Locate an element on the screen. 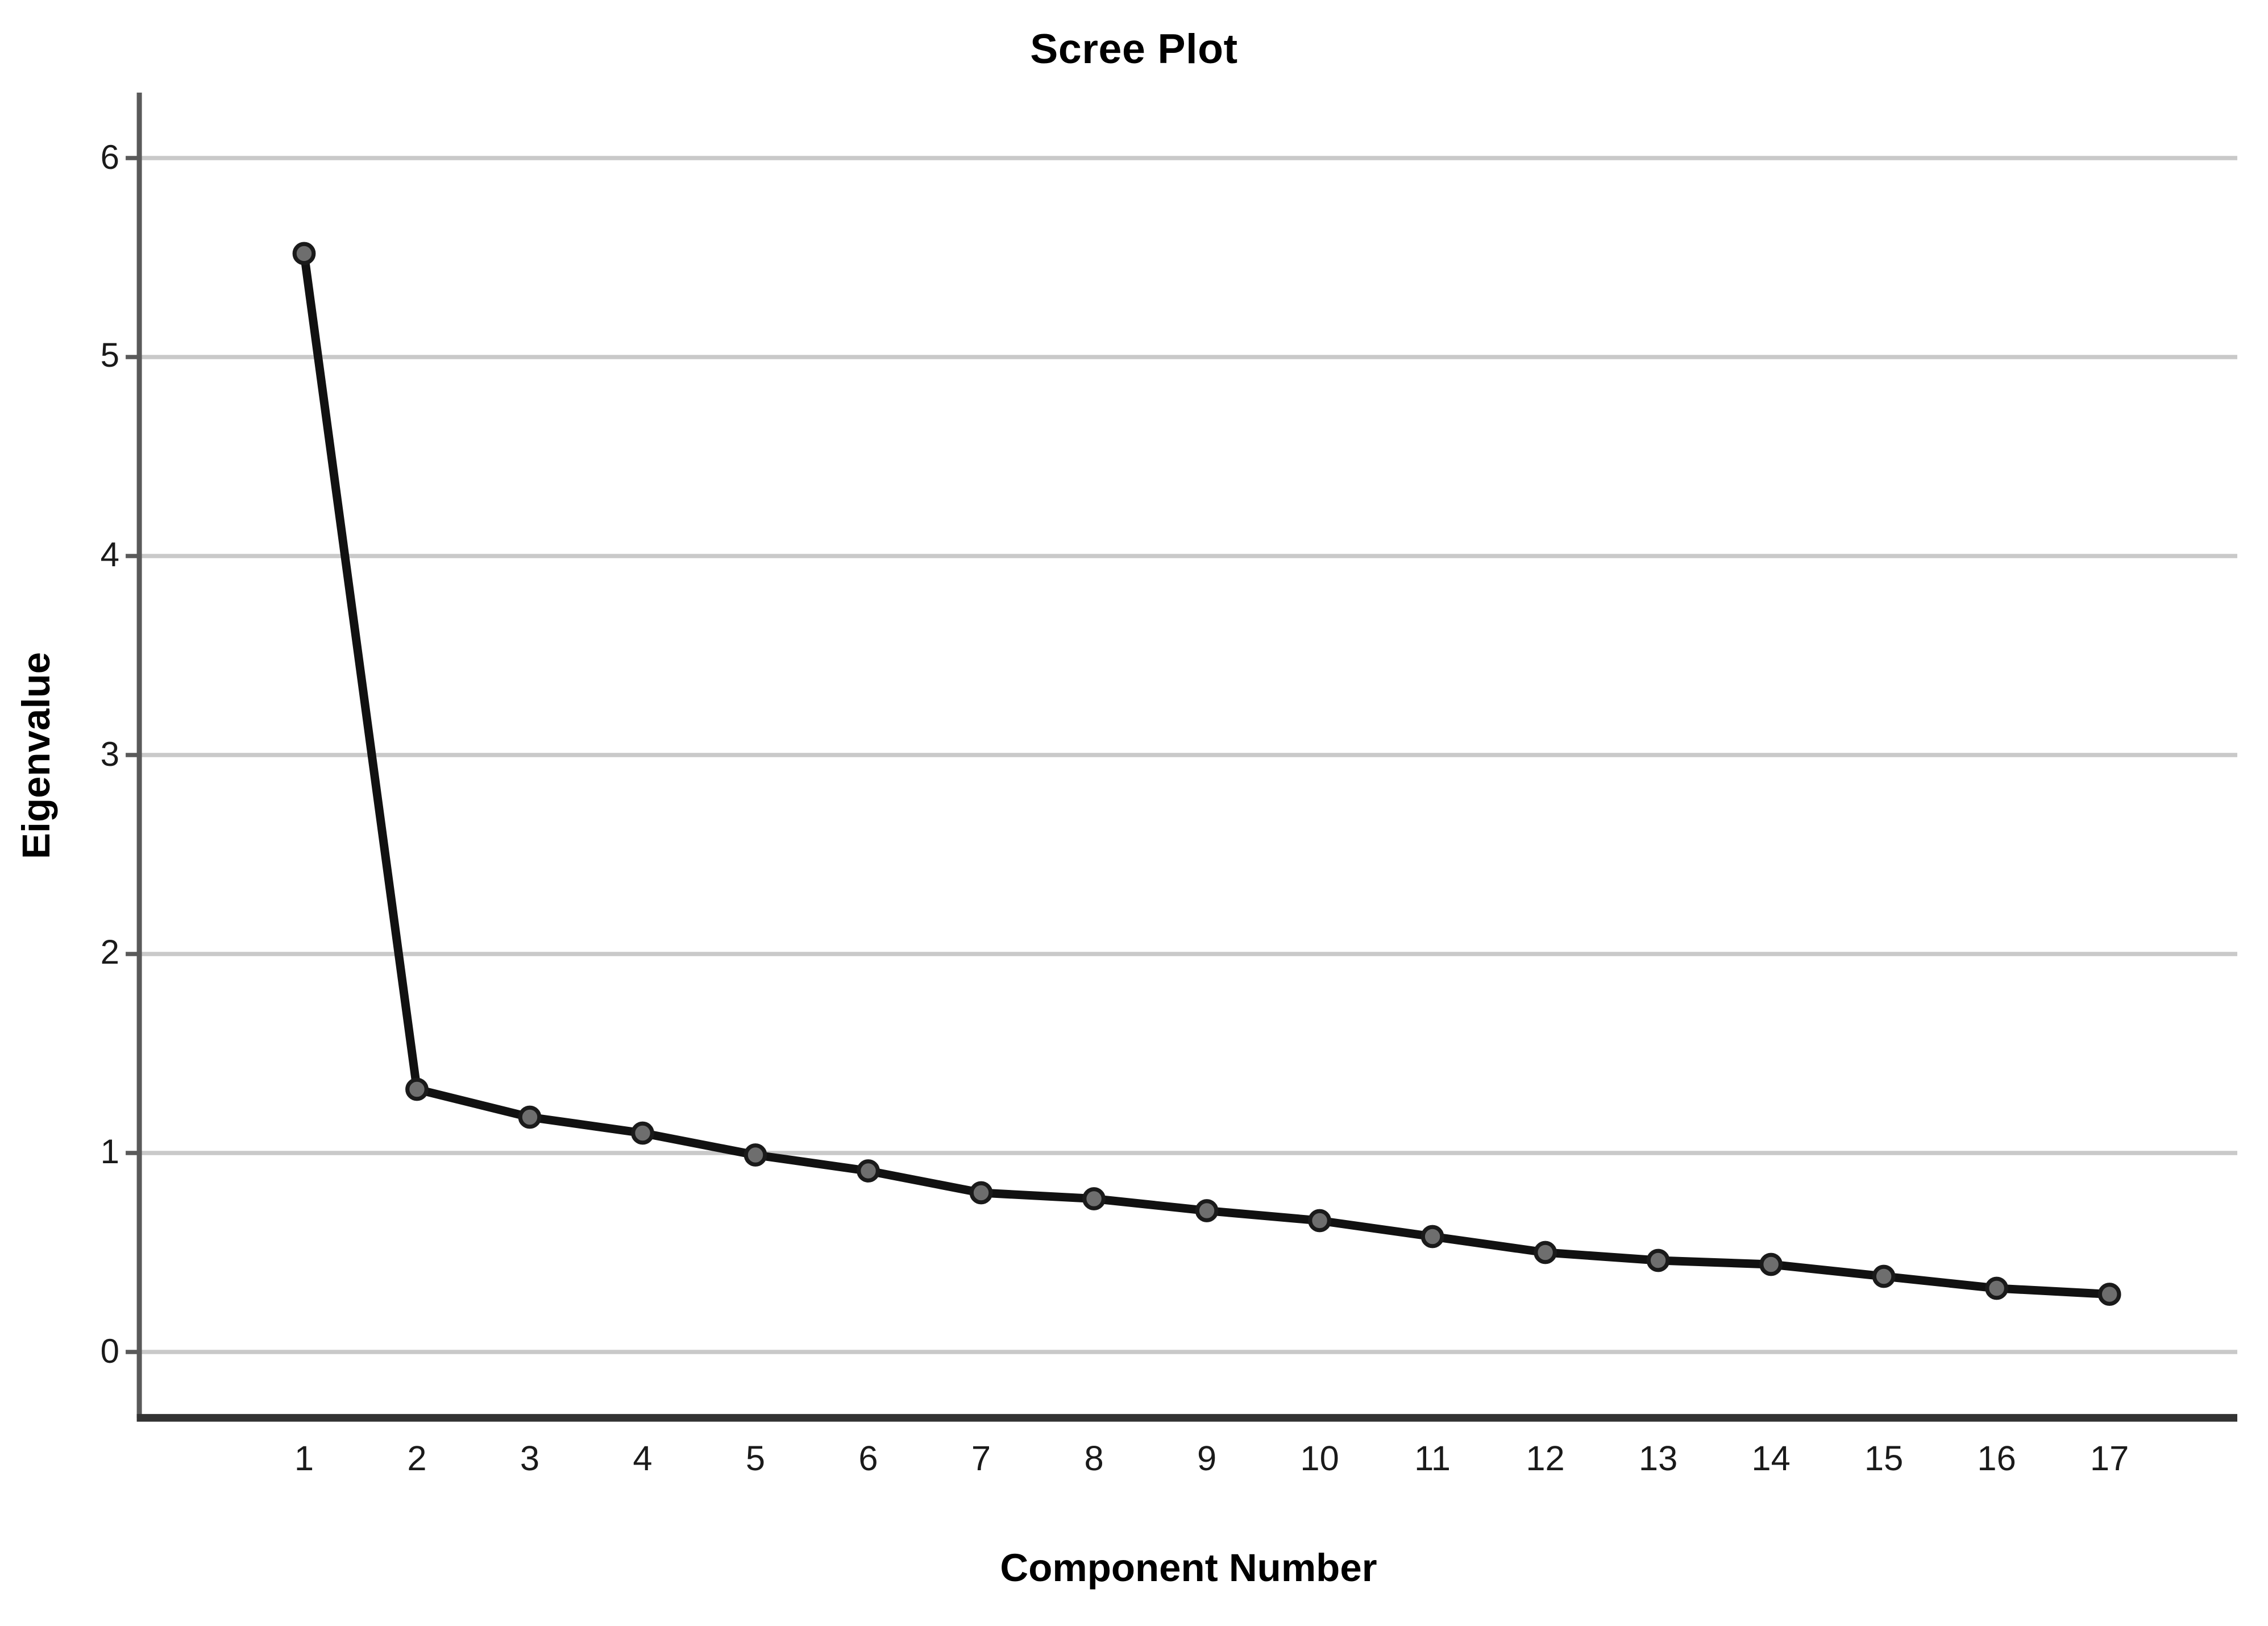  x-tick-label: 15 is located at coordinates (1884, 1459).